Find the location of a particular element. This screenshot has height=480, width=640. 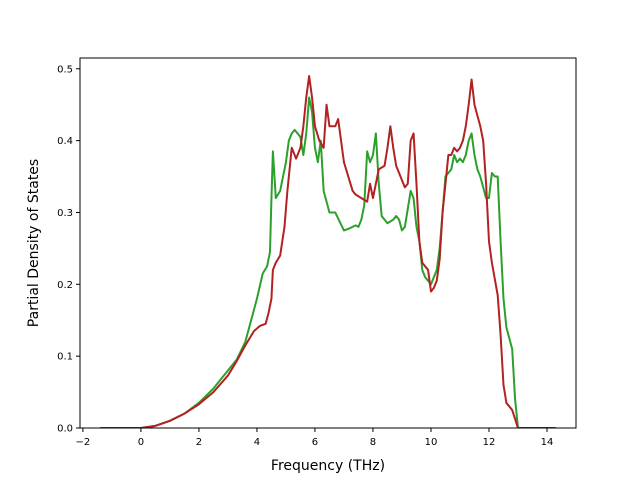

y-axis: 0.0 0.1 0.2 0.3 0.4 0.5 is located at coordinates (68, 249).